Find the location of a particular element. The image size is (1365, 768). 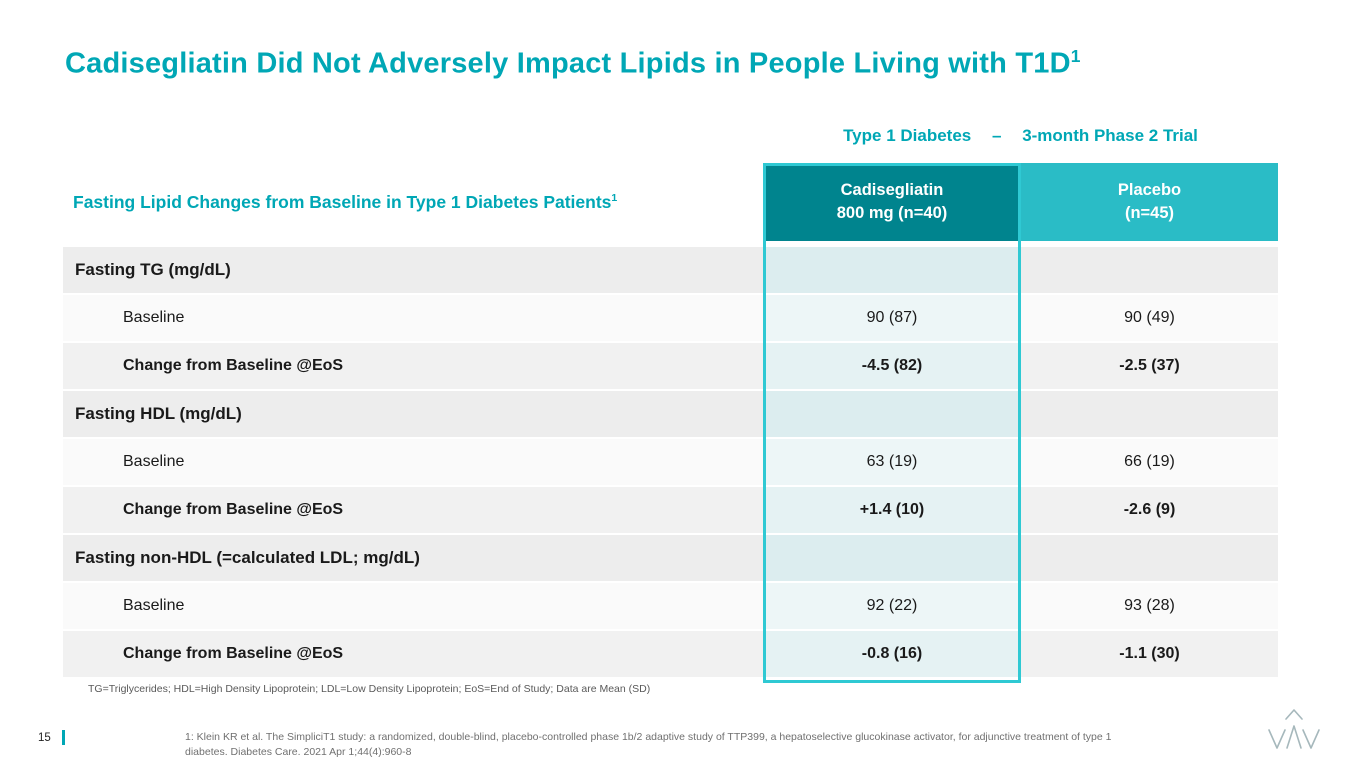

table-row: Baseline 92 (22) 93 (28) is located at coordinates (670, 606).